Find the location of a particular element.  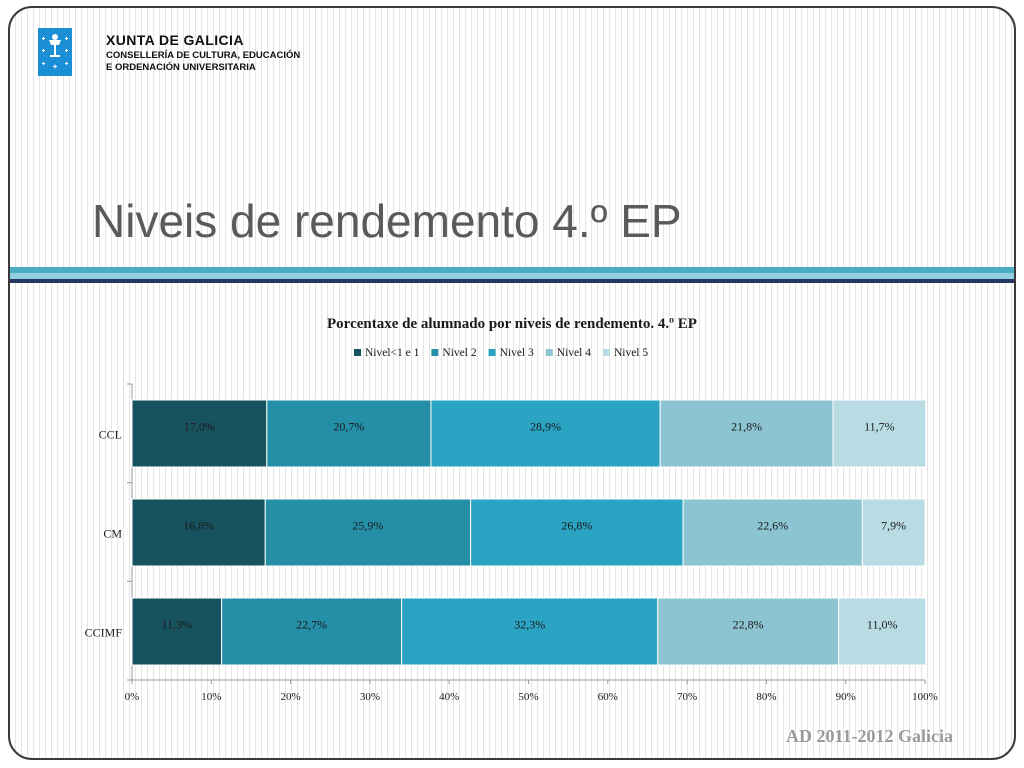

x-tick-label: 40% is located at coordinates (449, 697).